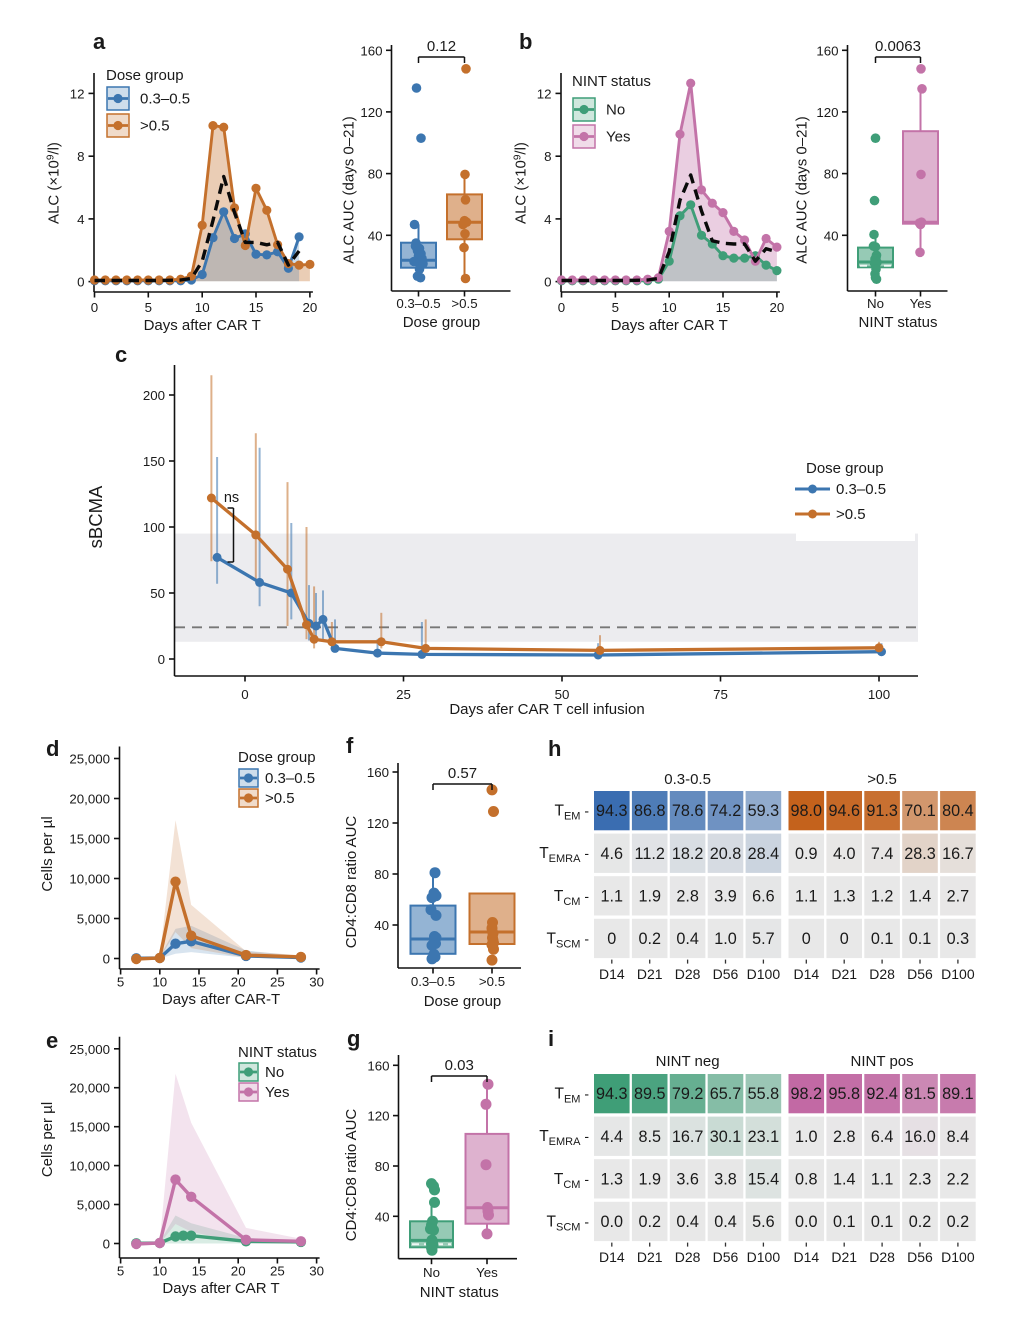 The width and height of the screenshot is (1016, 1322). I want to click on svg-text: 30.1, so click(726, 1137).